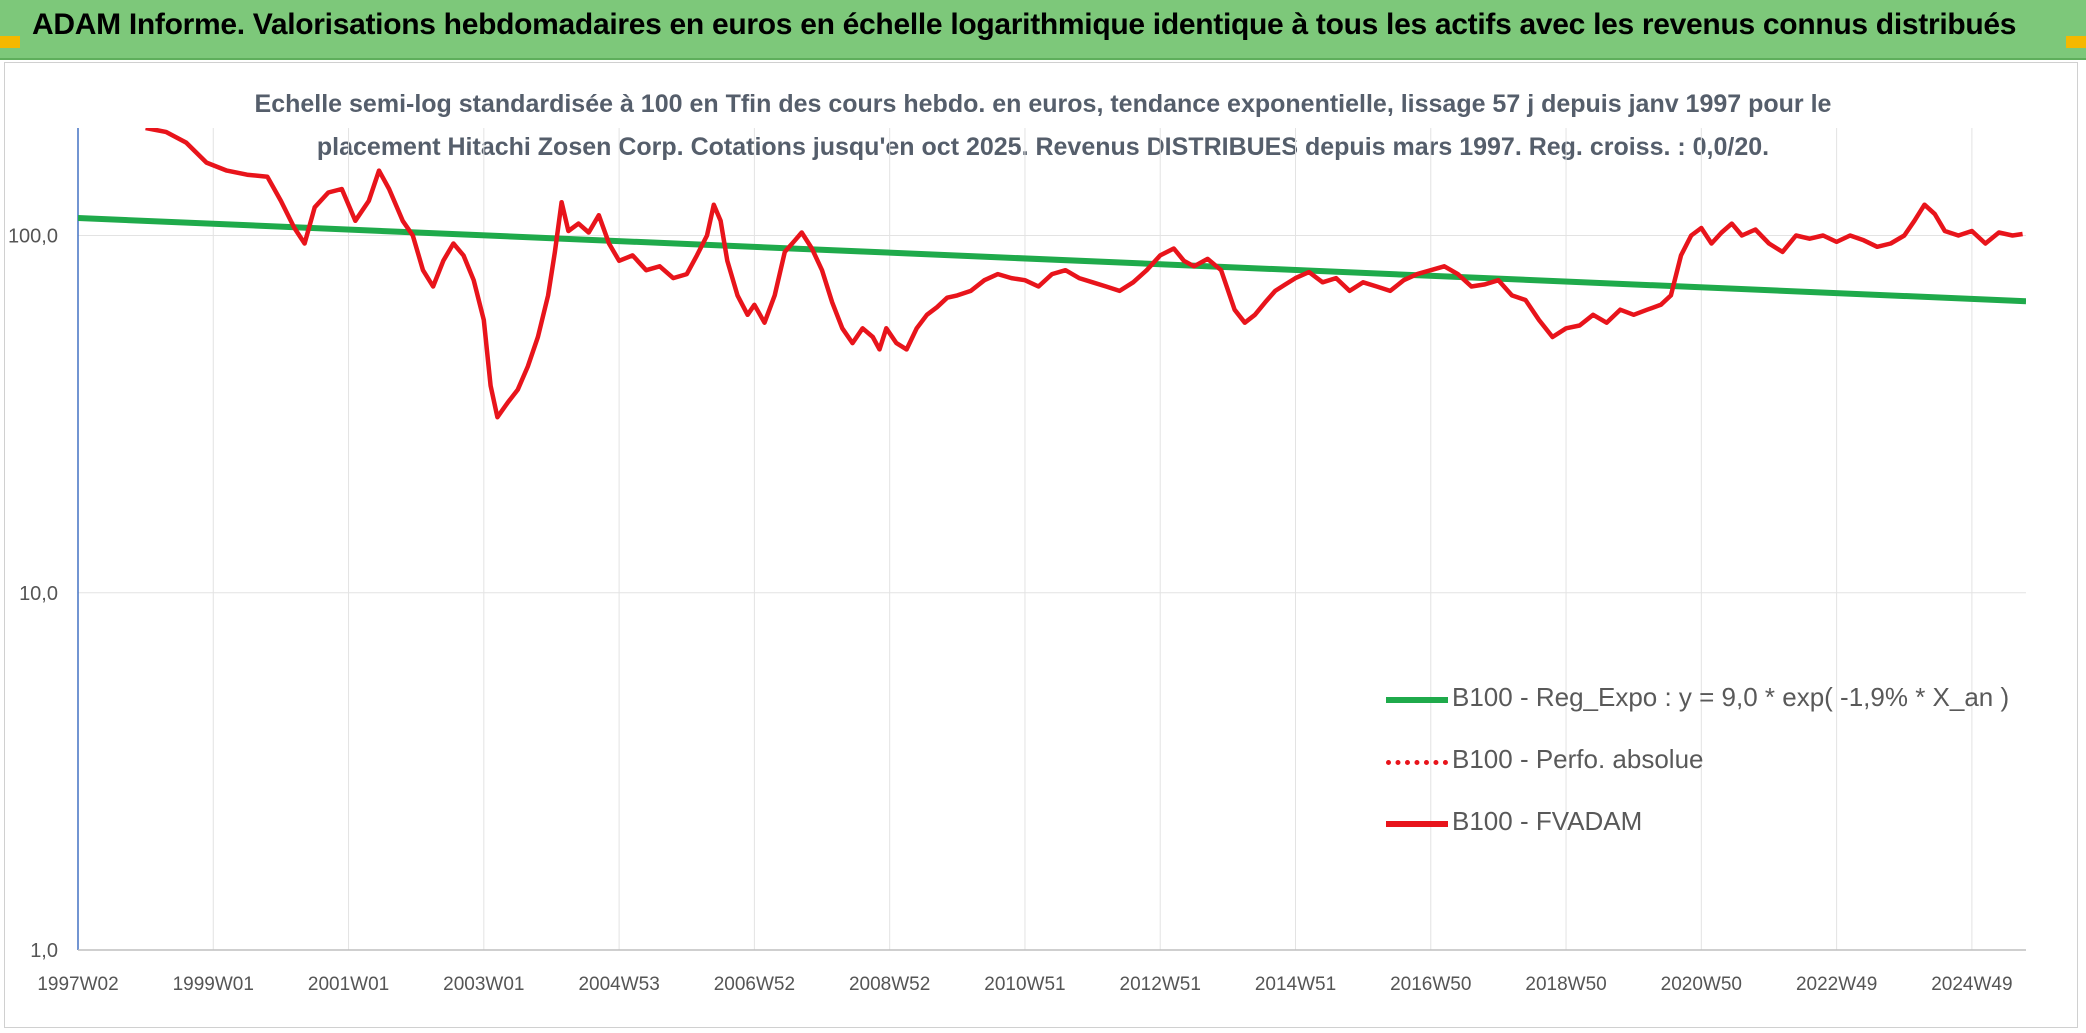  Describe the element at coordinates (618, 984) in the screenshot. I see `x-tick-label: 2004W53` at that location.